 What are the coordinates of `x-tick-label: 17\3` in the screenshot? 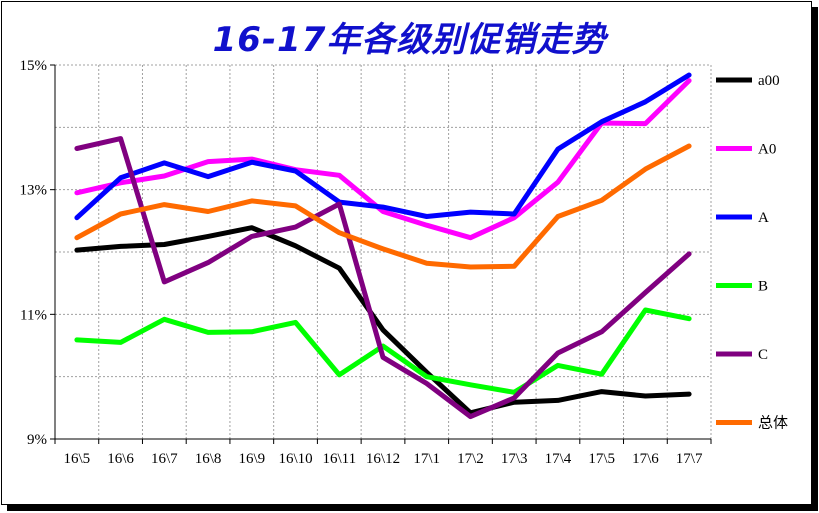 It's located at (514, 459).